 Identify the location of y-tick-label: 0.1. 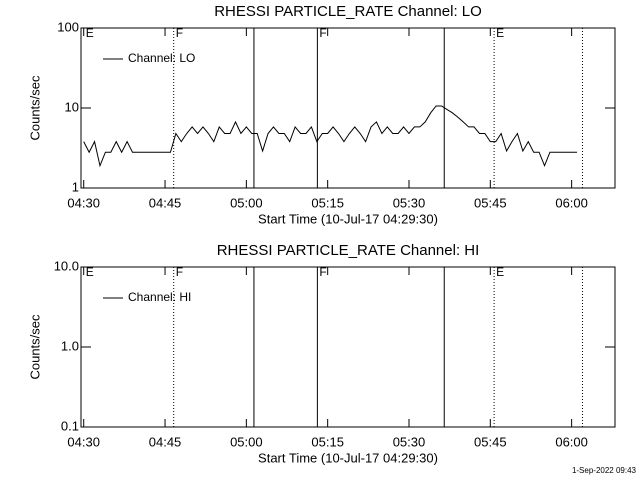
(70, 425).